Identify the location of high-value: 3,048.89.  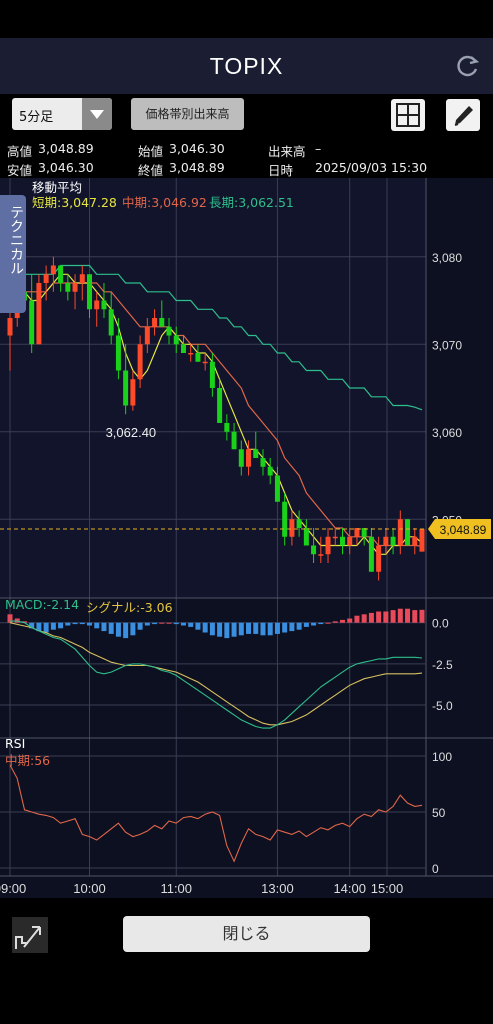
(66, 148).